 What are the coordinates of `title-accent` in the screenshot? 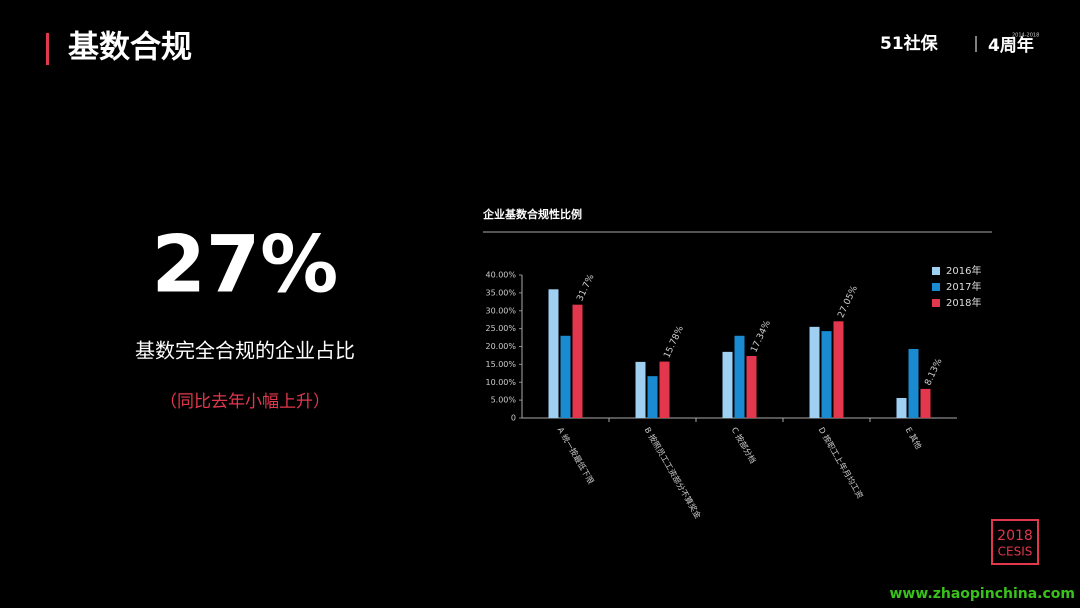 It's located at (47, 49).